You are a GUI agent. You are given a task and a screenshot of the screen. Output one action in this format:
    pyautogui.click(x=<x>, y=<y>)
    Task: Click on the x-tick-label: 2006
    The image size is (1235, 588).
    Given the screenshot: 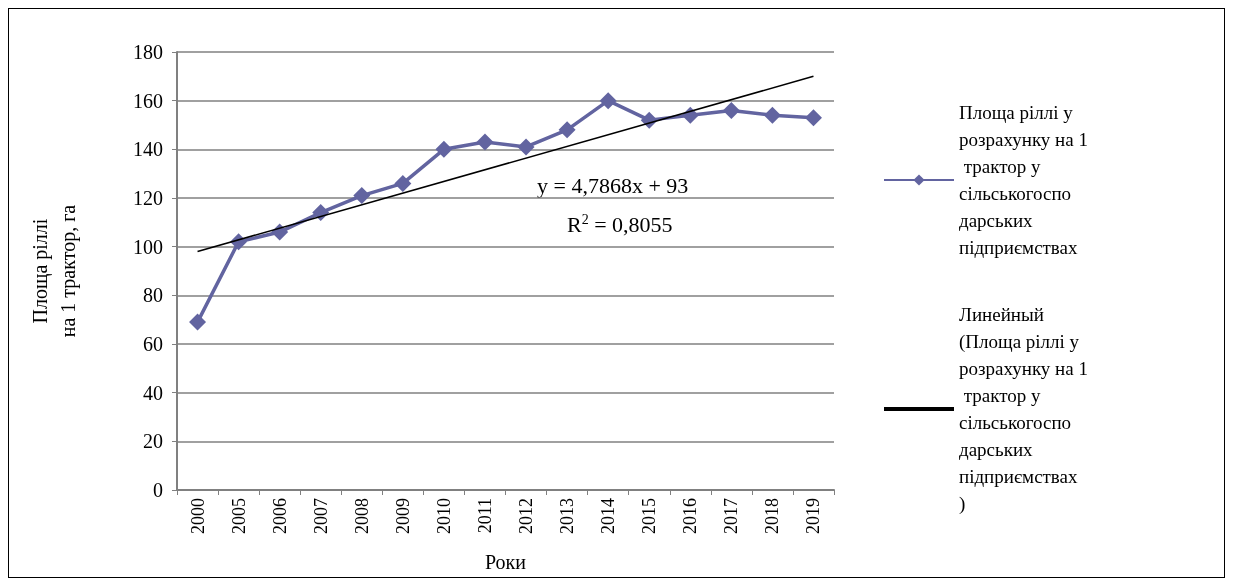 What is the action you would take?
    pyautogui.click(x=279, y=516)
    